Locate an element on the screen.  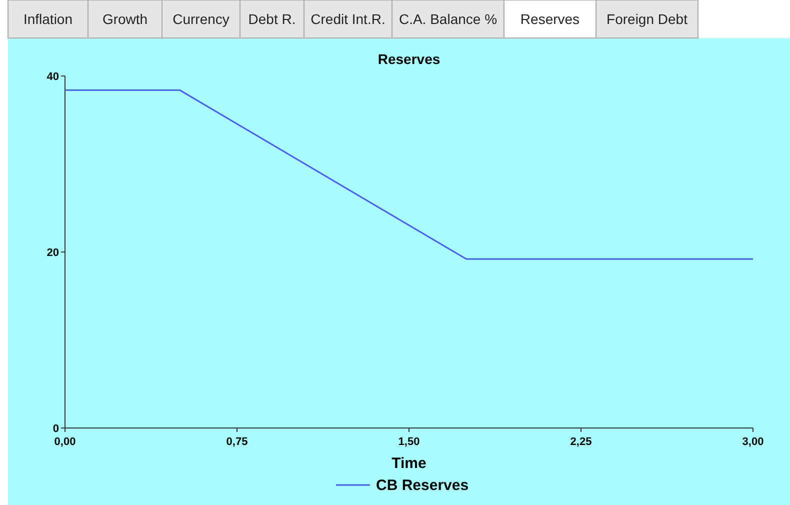
text: Inflation is located at coordinates (48, 19).